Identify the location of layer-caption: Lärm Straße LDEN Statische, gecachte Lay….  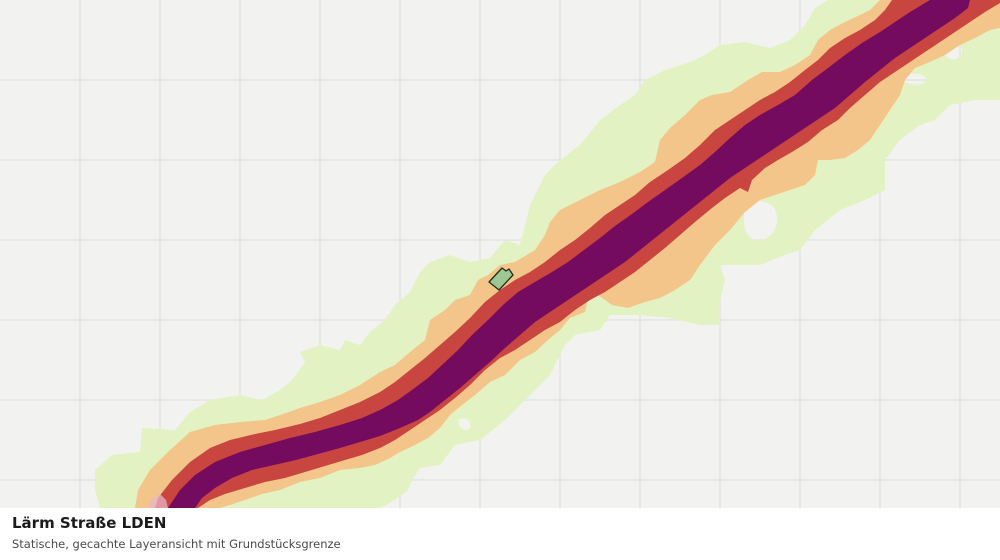
(500, 534).